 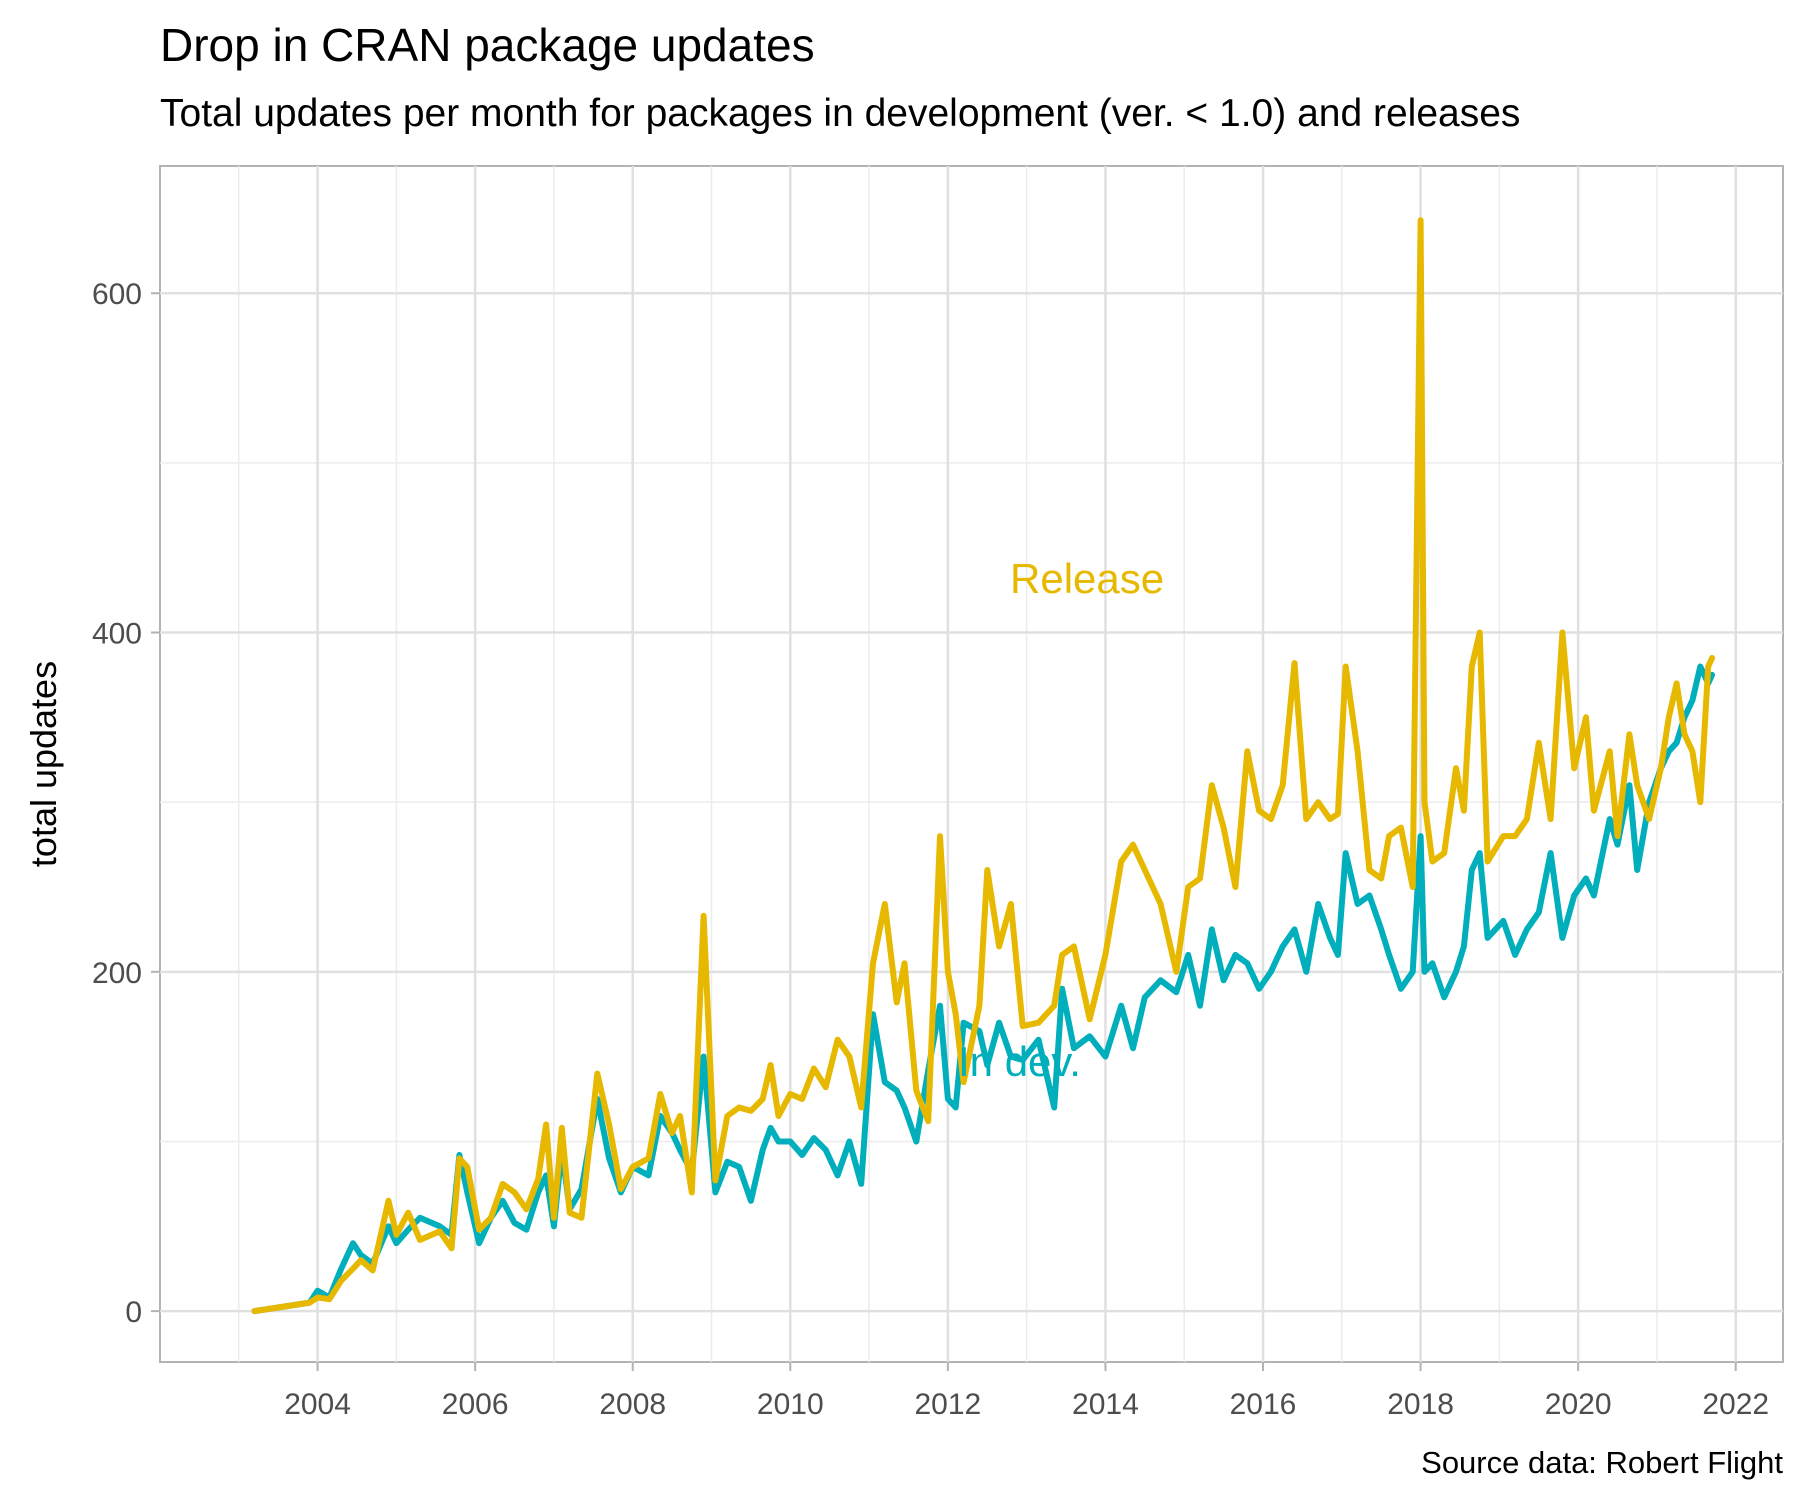 I want to click on series-label-release: Release, so click(x=1087, y=578).